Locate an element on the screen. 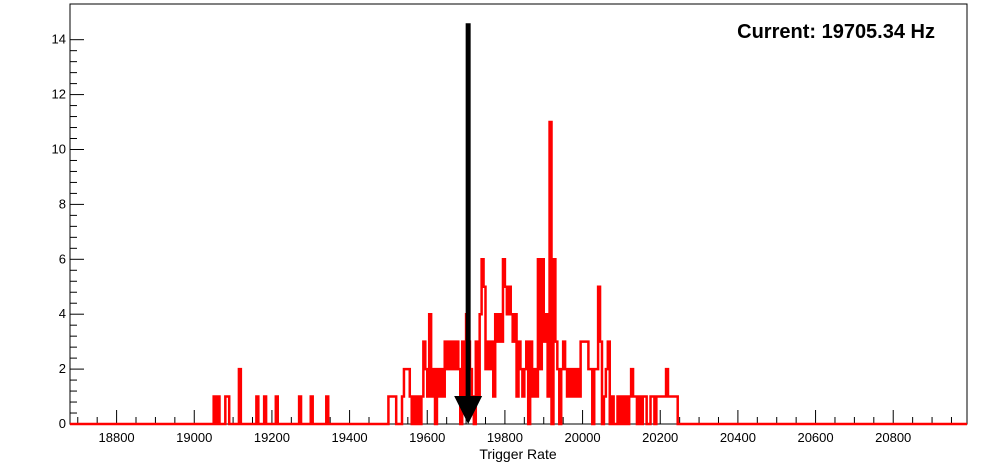 Image resolution: width=996 pixels, height=472 pixels. y-tick-label: 14 is located at coordinates (59, 39).